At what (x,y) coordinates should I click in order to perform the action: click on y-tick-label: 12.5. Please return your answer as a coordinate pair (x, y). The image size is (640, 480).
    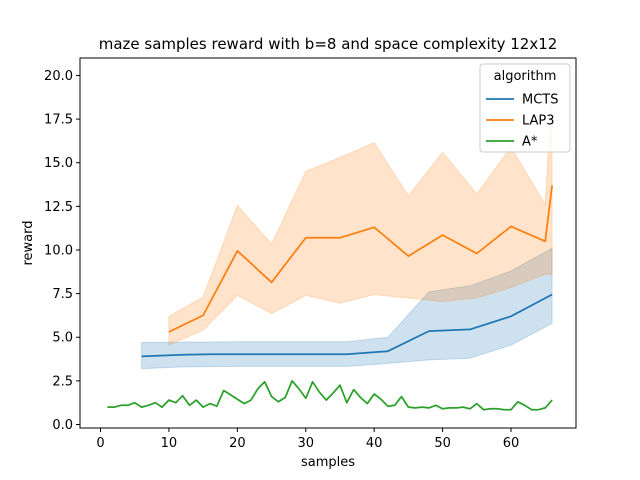
    Looking at the image, I should click on (58, 207).